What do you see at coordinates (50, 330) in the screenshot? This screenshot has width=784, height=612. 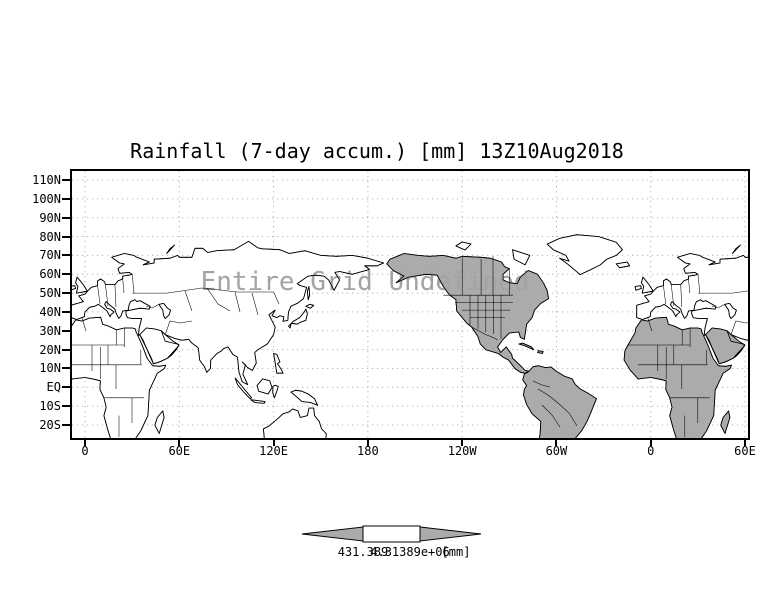 I see `lat-label: 30N` at bounding box center [50, 330].